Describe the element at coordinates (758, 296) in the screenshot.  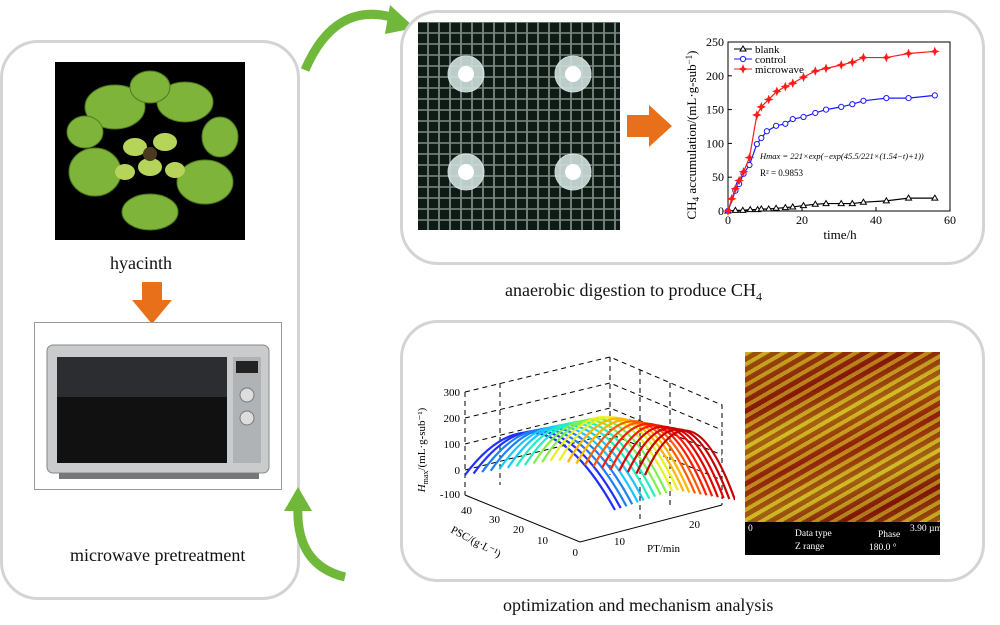
I see `caption-subscript: 4` at that location.